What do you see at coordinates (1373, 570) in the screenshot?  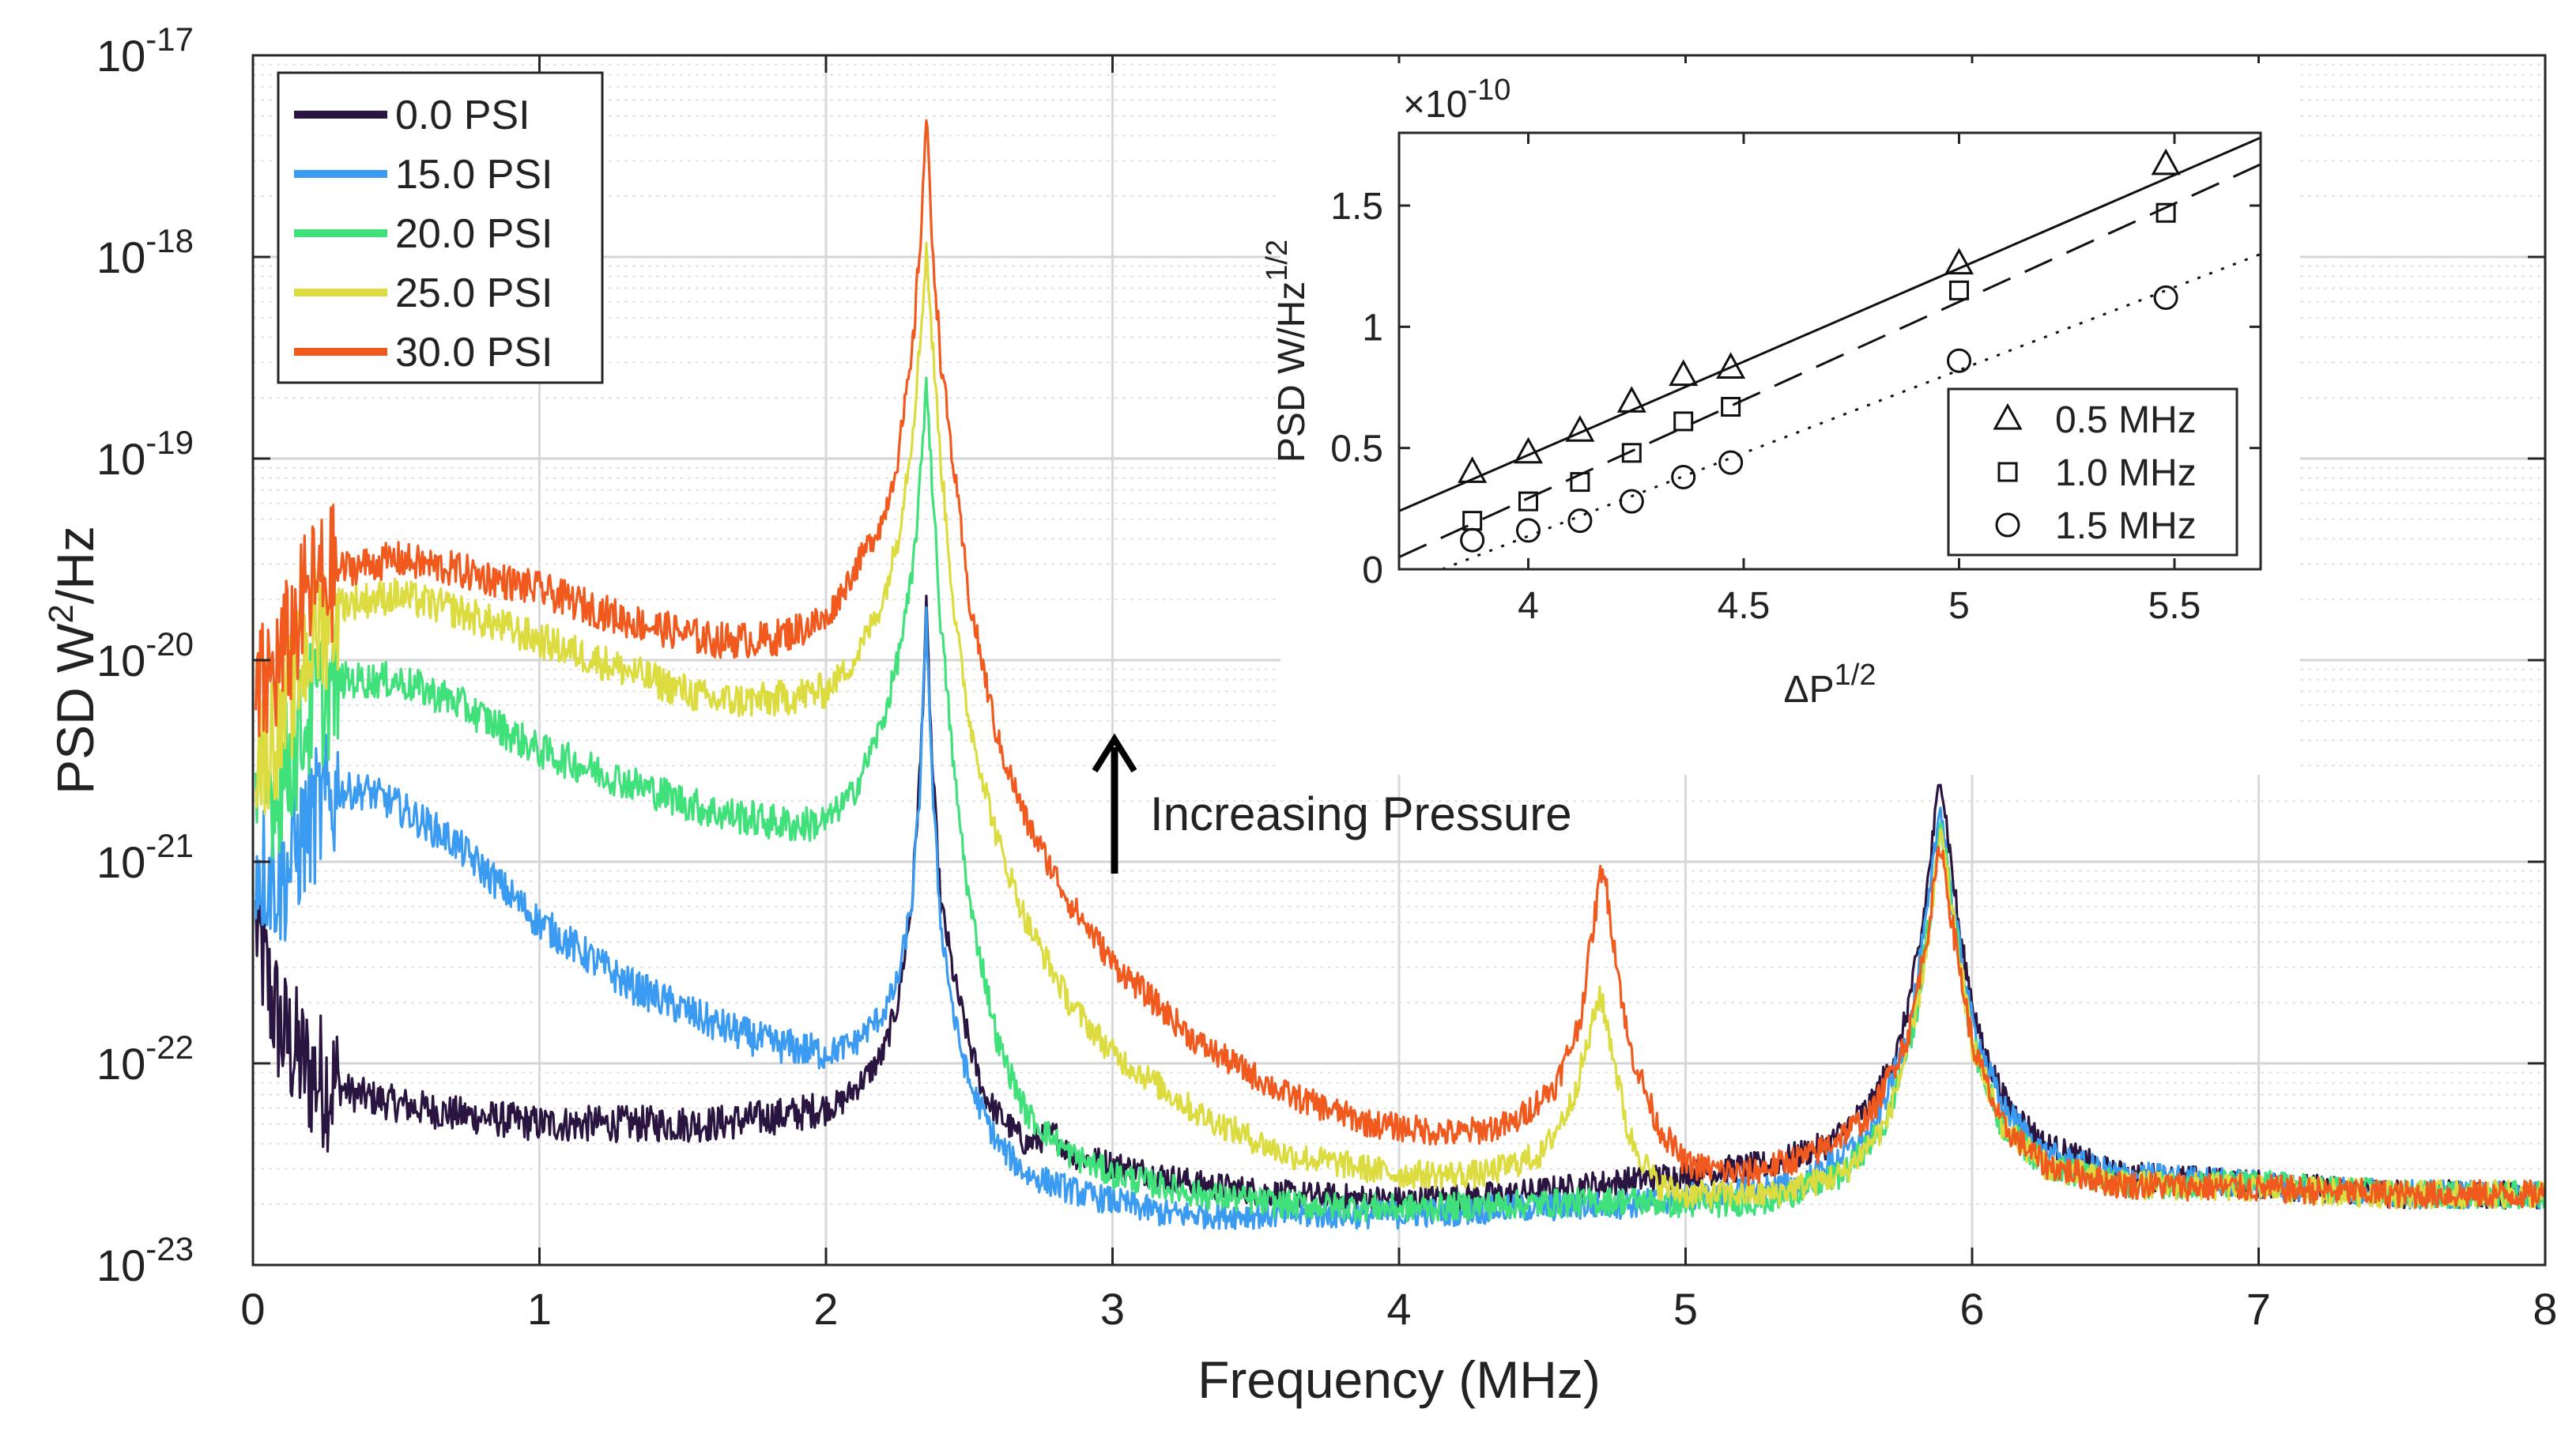 I see `inset-y-tick-label: 0` at bounding box center [1373, 570].